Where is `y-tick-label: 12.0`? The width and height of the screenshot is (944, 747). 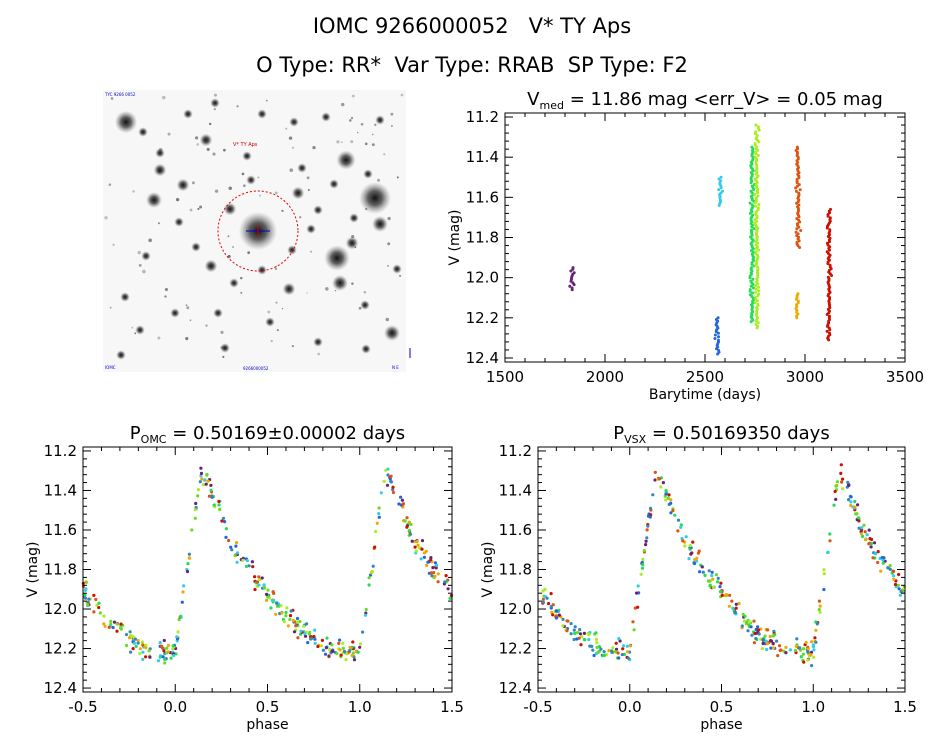
y-tick-label: 12.0 is located at coordinates (515, 609).